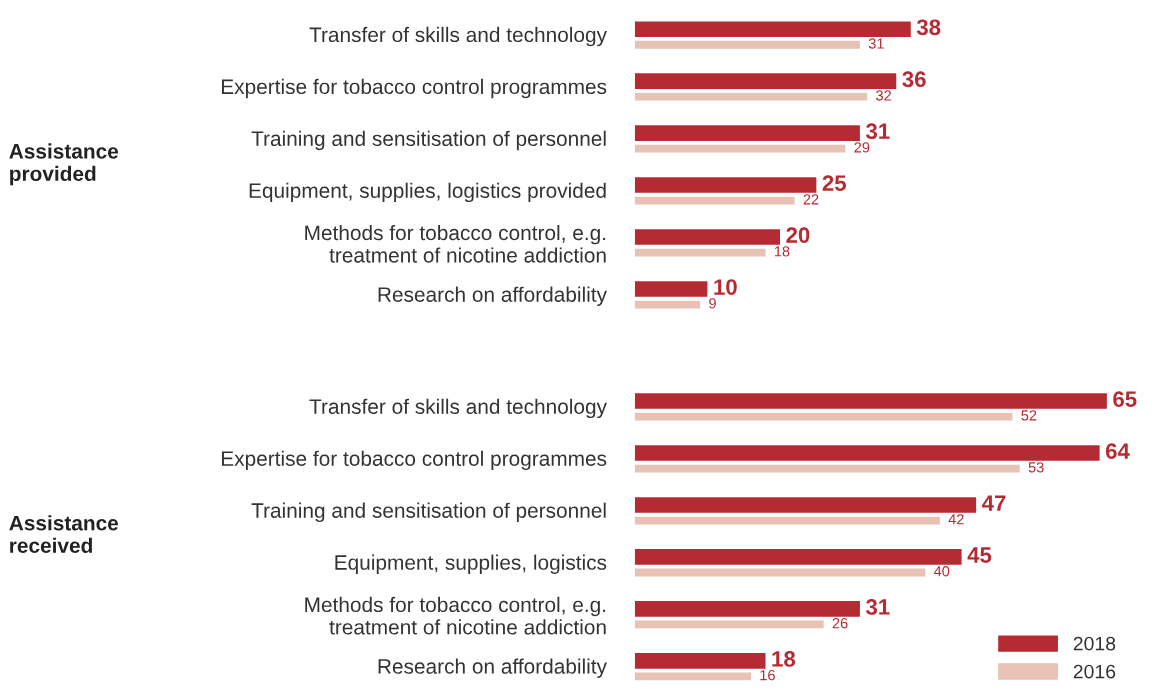  What do you see at coordinates (994, 503) in the screenshot?
I see `data-label: 47` at bounding box center [994, 503].